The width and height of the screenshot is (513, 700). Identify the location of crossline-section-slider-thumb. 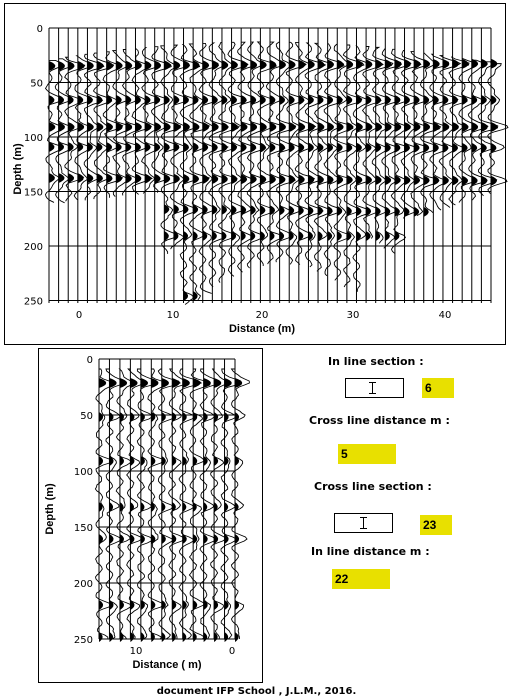
(363, 523).